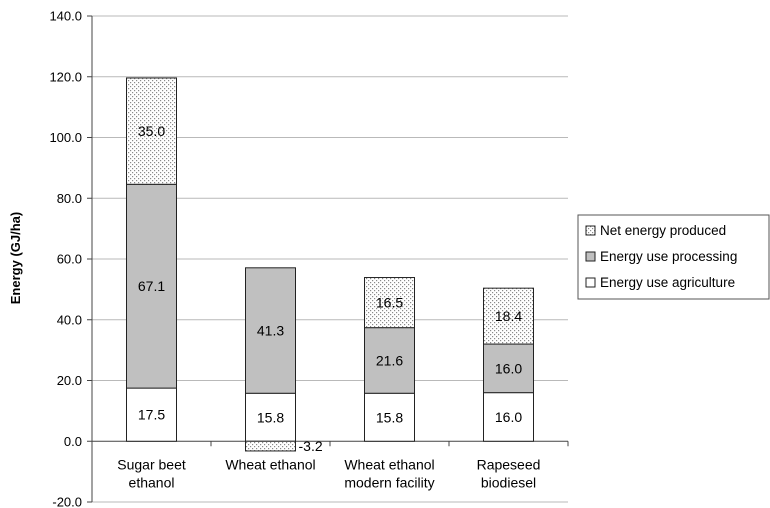 The height and width of the screenshot is (508, 770). What do you see at coordinates (69, 380) in the screenshot?
I see `y-tick-label: 20.0` at bounding box center [69, 380].